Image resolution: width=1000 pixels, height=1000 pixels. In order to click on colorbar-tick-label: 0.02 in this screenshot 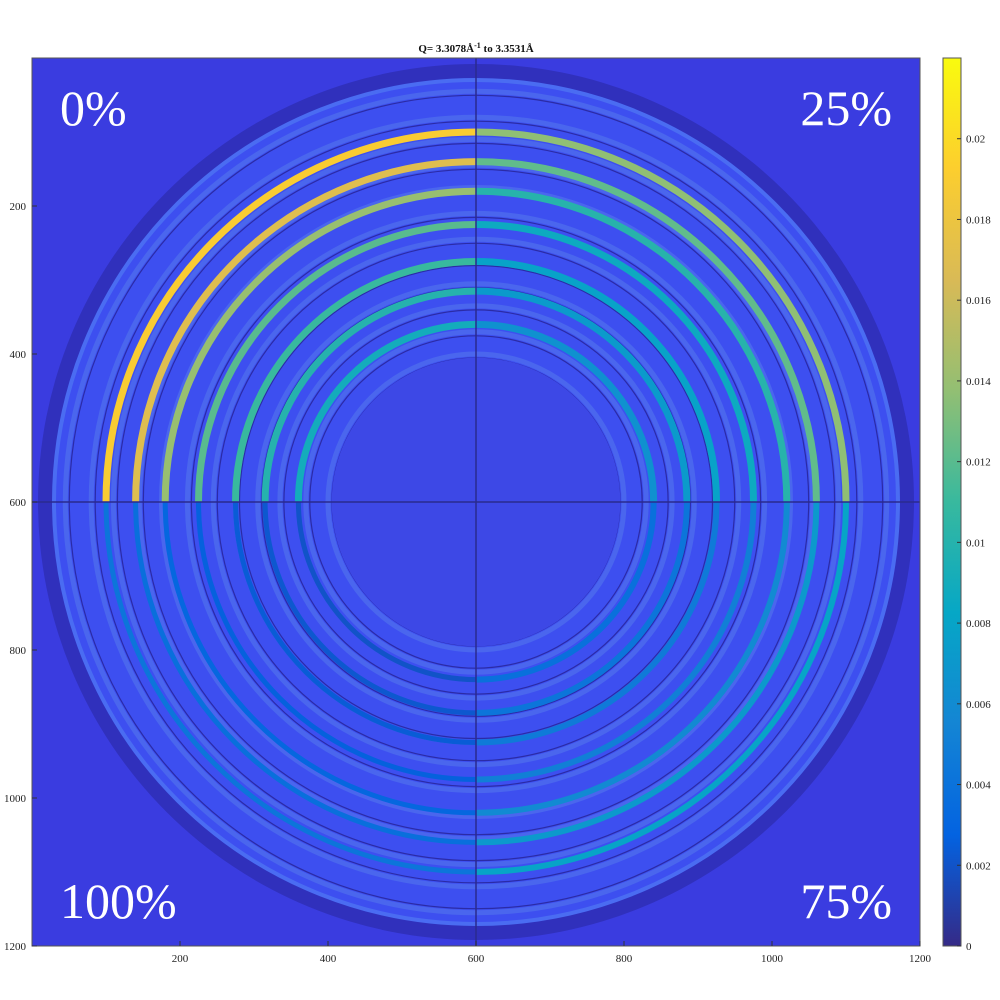, I will do `click(975, 140)`.